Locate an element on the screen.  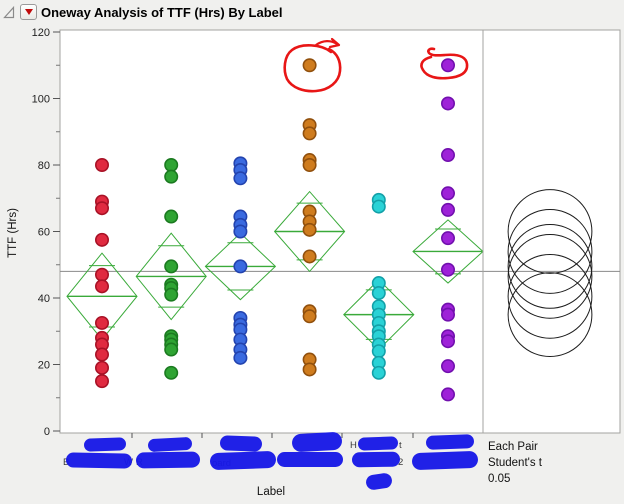
y-axis-title: TTF (Hrs) is located at coordinates (13, 233).